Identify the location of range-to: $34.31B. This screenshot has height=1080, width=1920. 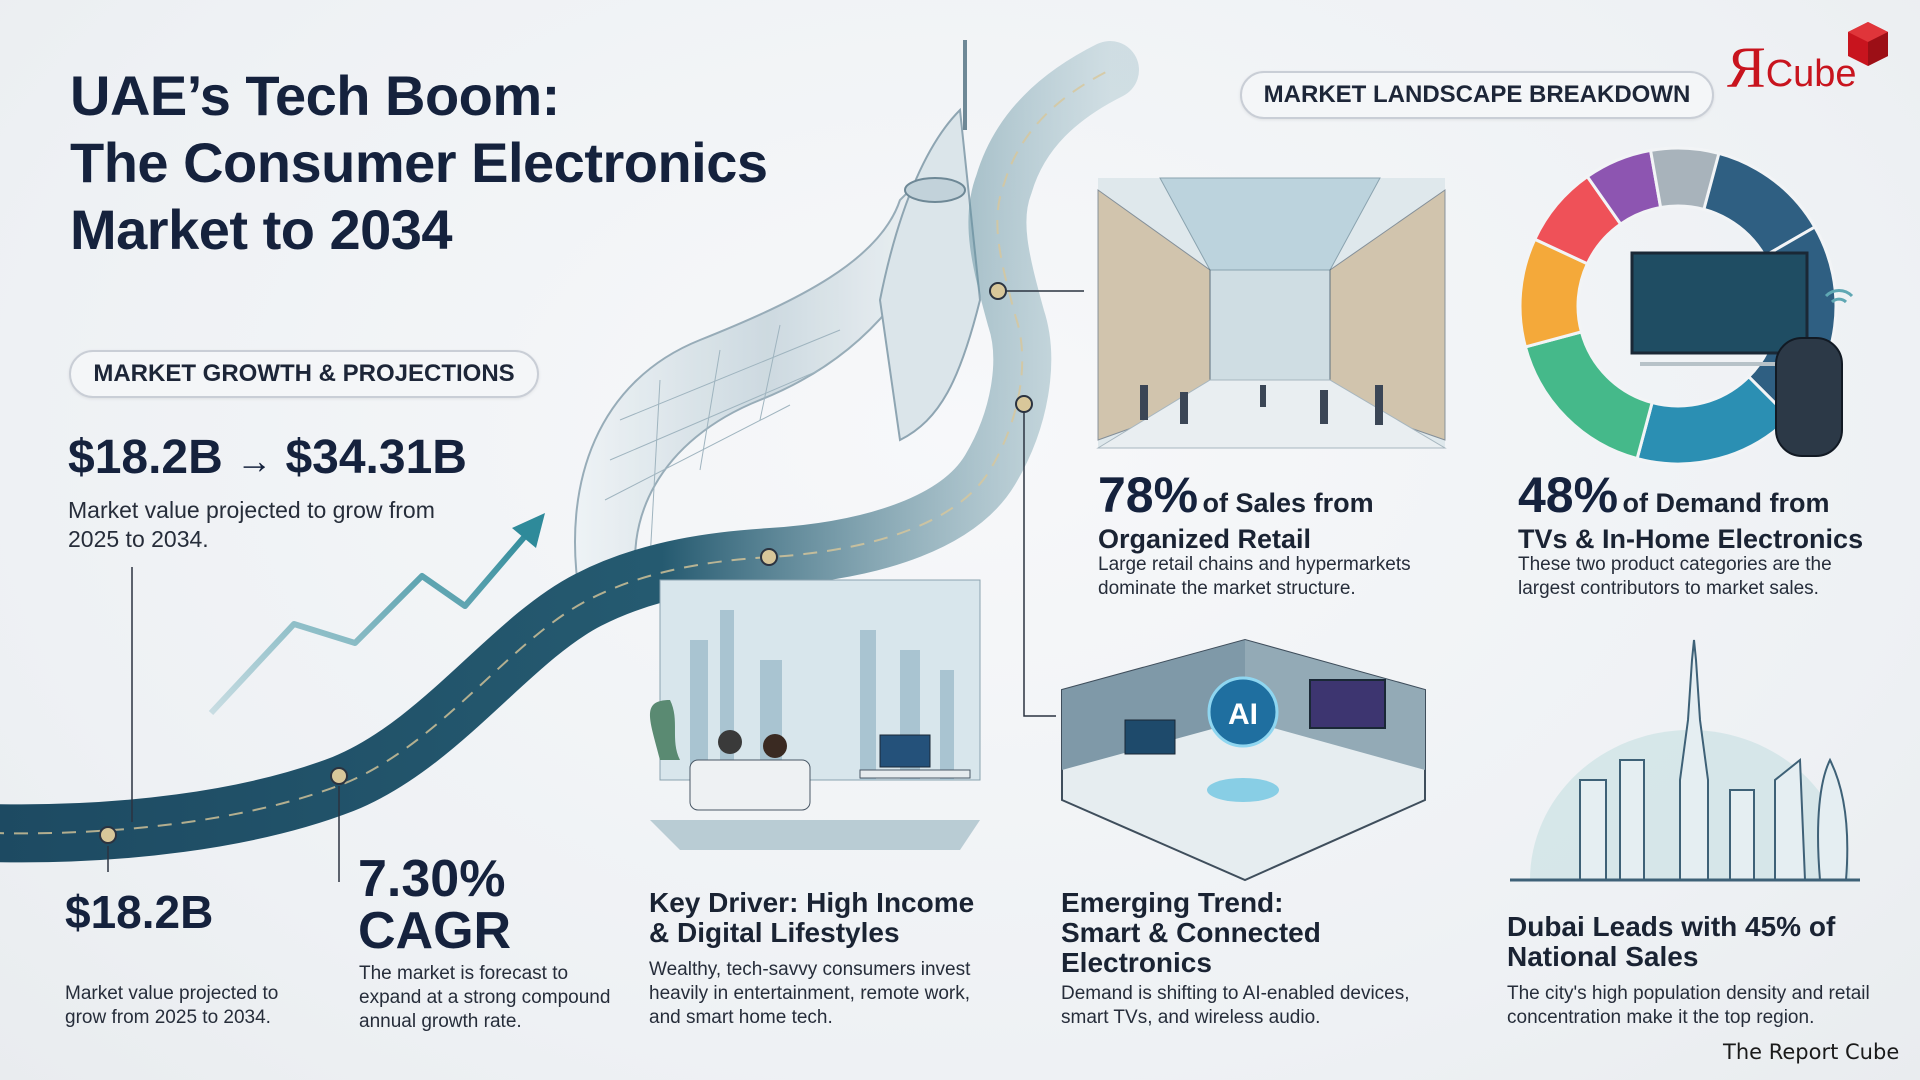
(376, 457).